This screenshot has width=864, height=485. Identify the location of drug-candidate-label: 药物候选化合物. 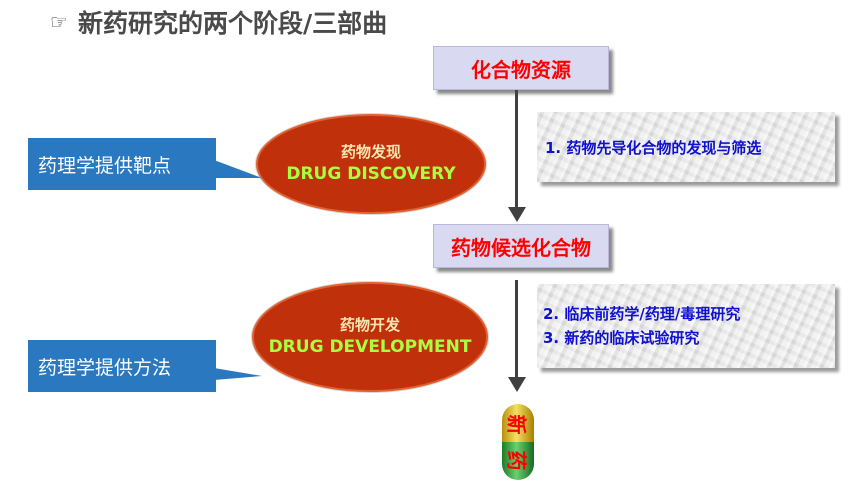
(521, 247).